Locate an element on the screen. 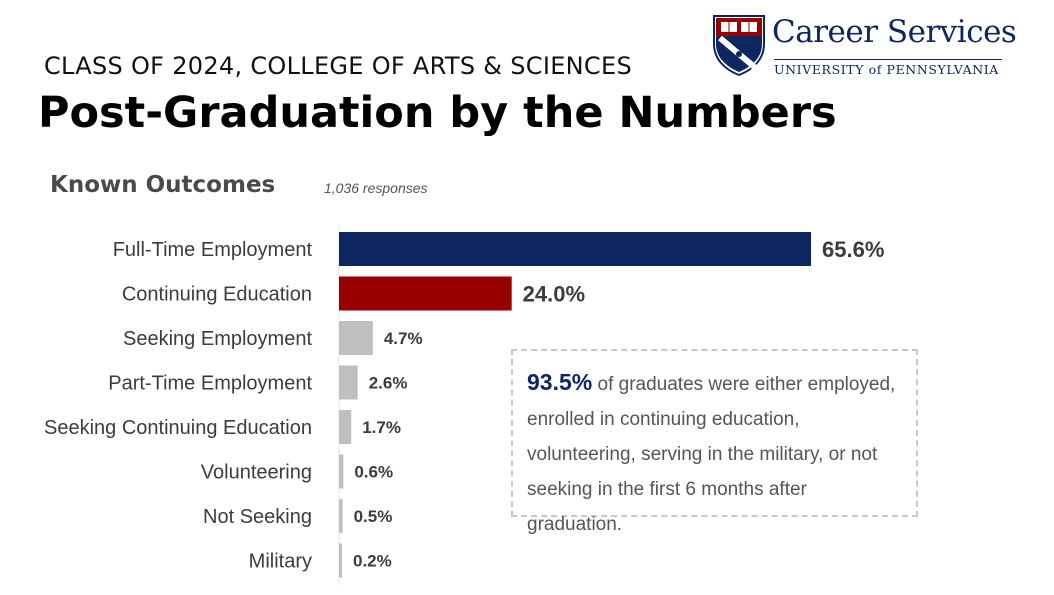 Image resolution: width=1054 pixels, height=595 pixels. bar-value-label: 1.7% is located at coordinates (381, 427).